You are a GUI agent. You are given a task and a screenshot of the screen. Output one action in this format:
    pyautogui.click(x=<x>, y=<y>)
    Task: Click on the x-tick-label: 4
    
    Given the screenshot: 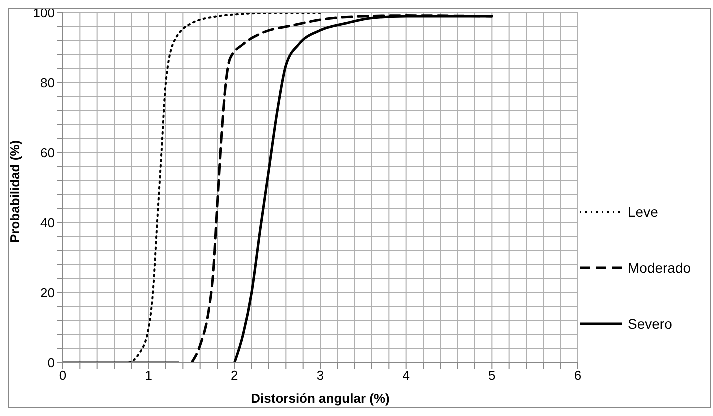 What is the action you would take?
    pyautogui.click(x=406, y=376)
    